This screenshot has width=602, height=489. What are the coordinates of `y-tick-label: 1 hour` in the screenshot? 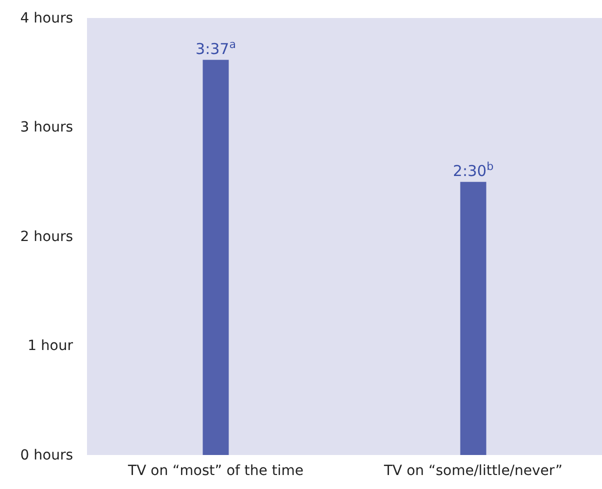 It's located at (51, 346).